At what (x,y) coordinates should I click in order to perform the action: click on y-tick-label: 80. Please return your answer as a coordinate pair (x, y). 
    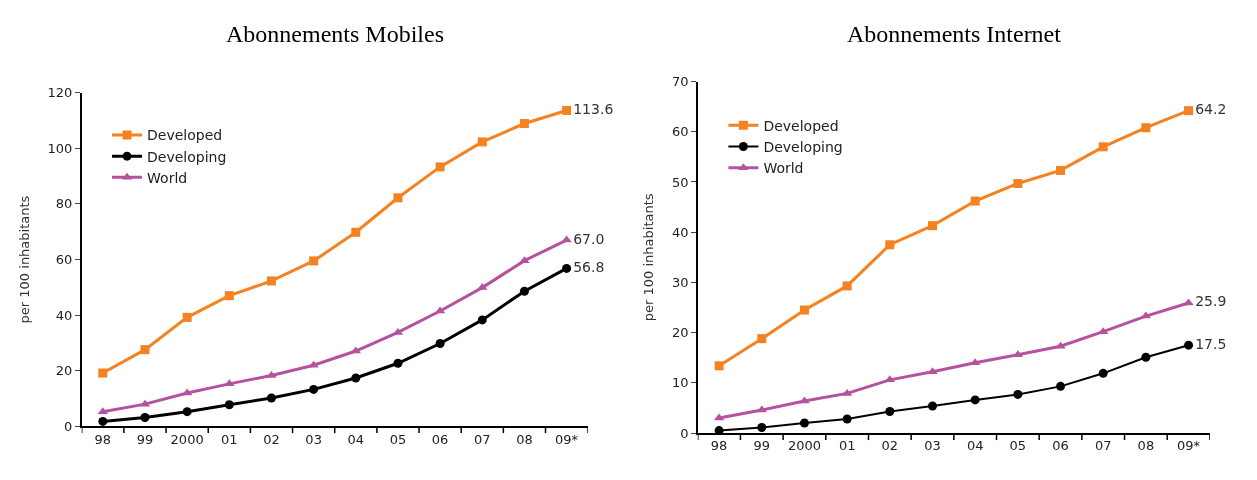
    Looking at the image, I should click on (64, 204).